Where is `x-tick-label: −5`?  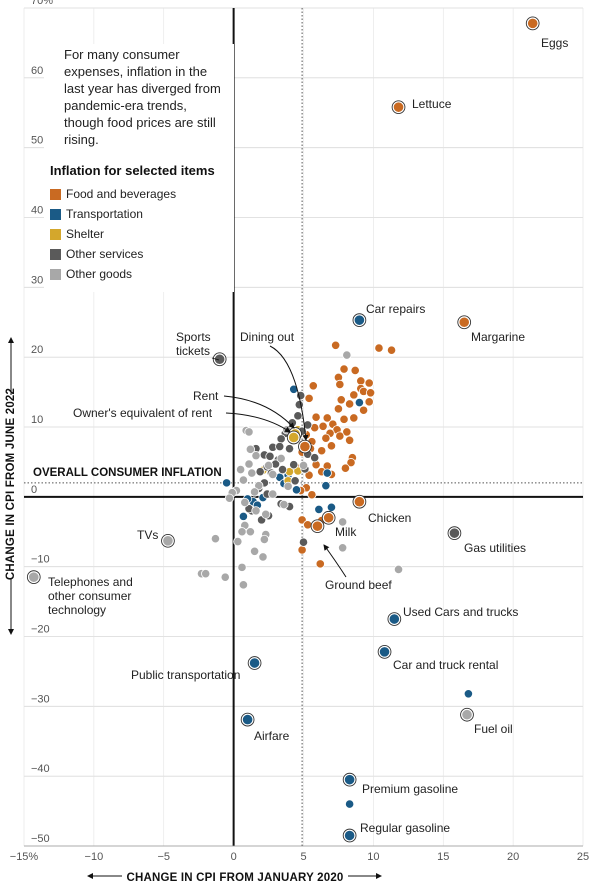
x-tick-label: −5 is located at coordinates (163, 857).